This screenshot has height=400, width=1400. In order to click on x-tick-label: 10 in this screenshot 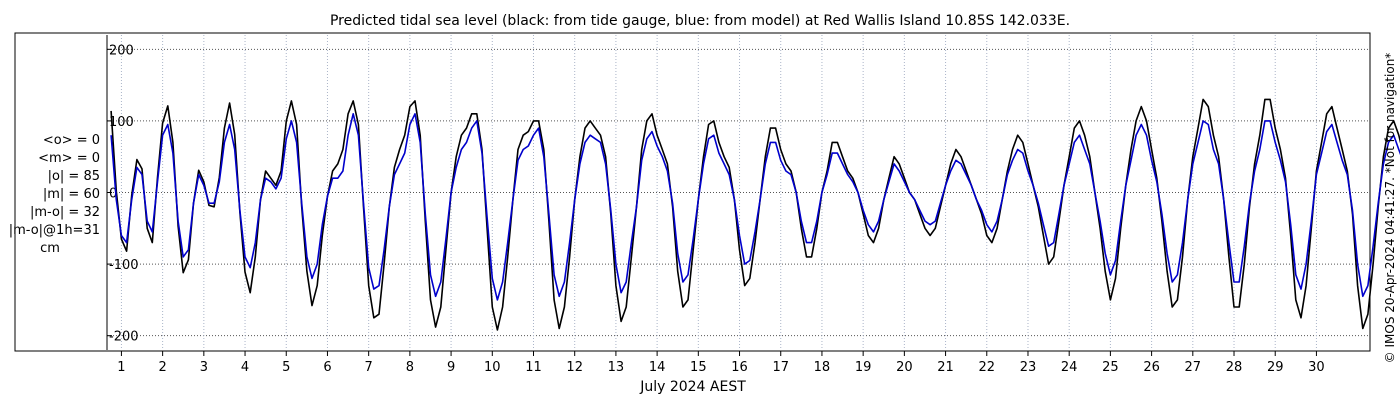, I will do `click(492, 367)`.